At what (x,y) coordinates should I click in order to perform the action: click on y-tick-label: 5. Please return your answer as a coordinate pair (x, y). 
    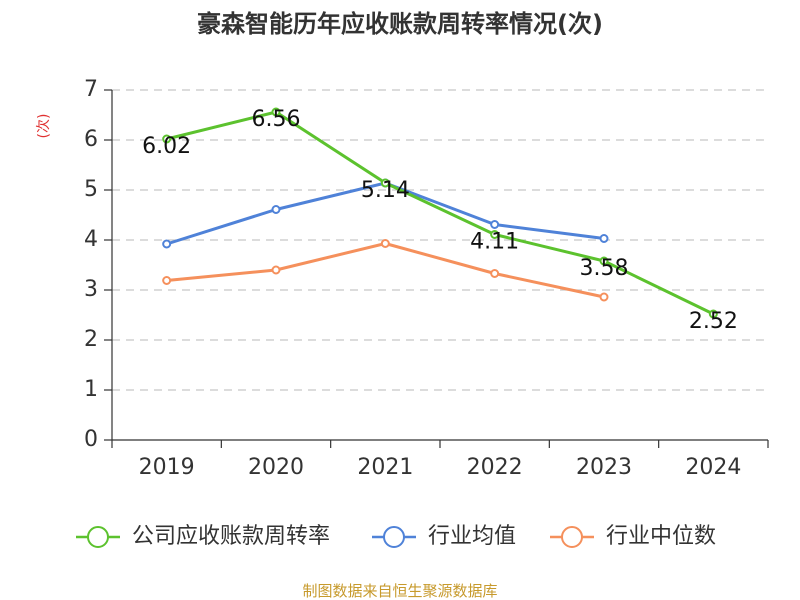
    Looking at the image, I should click on (91, 189).